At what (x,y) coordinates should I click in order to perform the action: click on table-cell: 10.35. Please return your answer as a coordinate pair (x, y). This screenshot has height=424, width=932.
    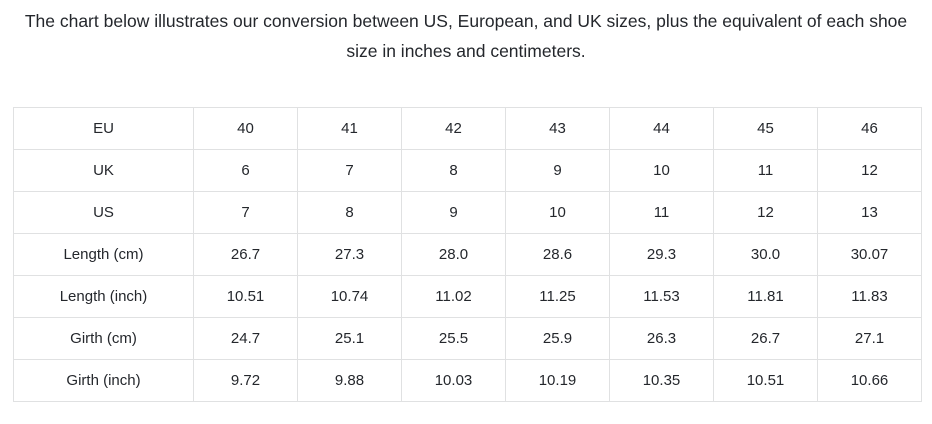
    Looking at the image, I should click on (661, 380).